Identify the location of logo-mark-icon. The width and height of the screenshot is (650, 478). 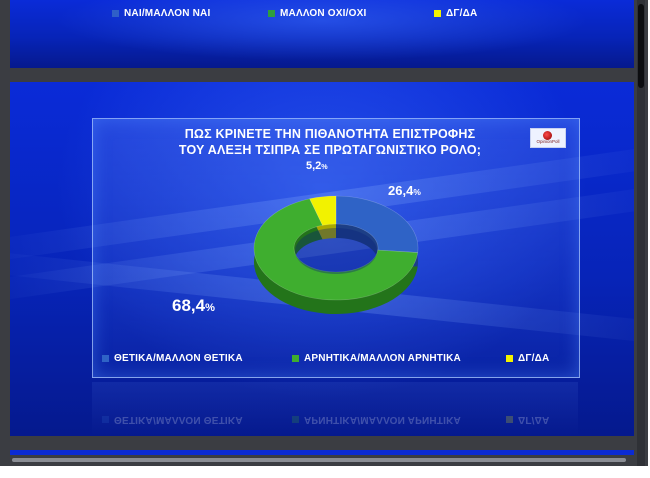
(547, 135).